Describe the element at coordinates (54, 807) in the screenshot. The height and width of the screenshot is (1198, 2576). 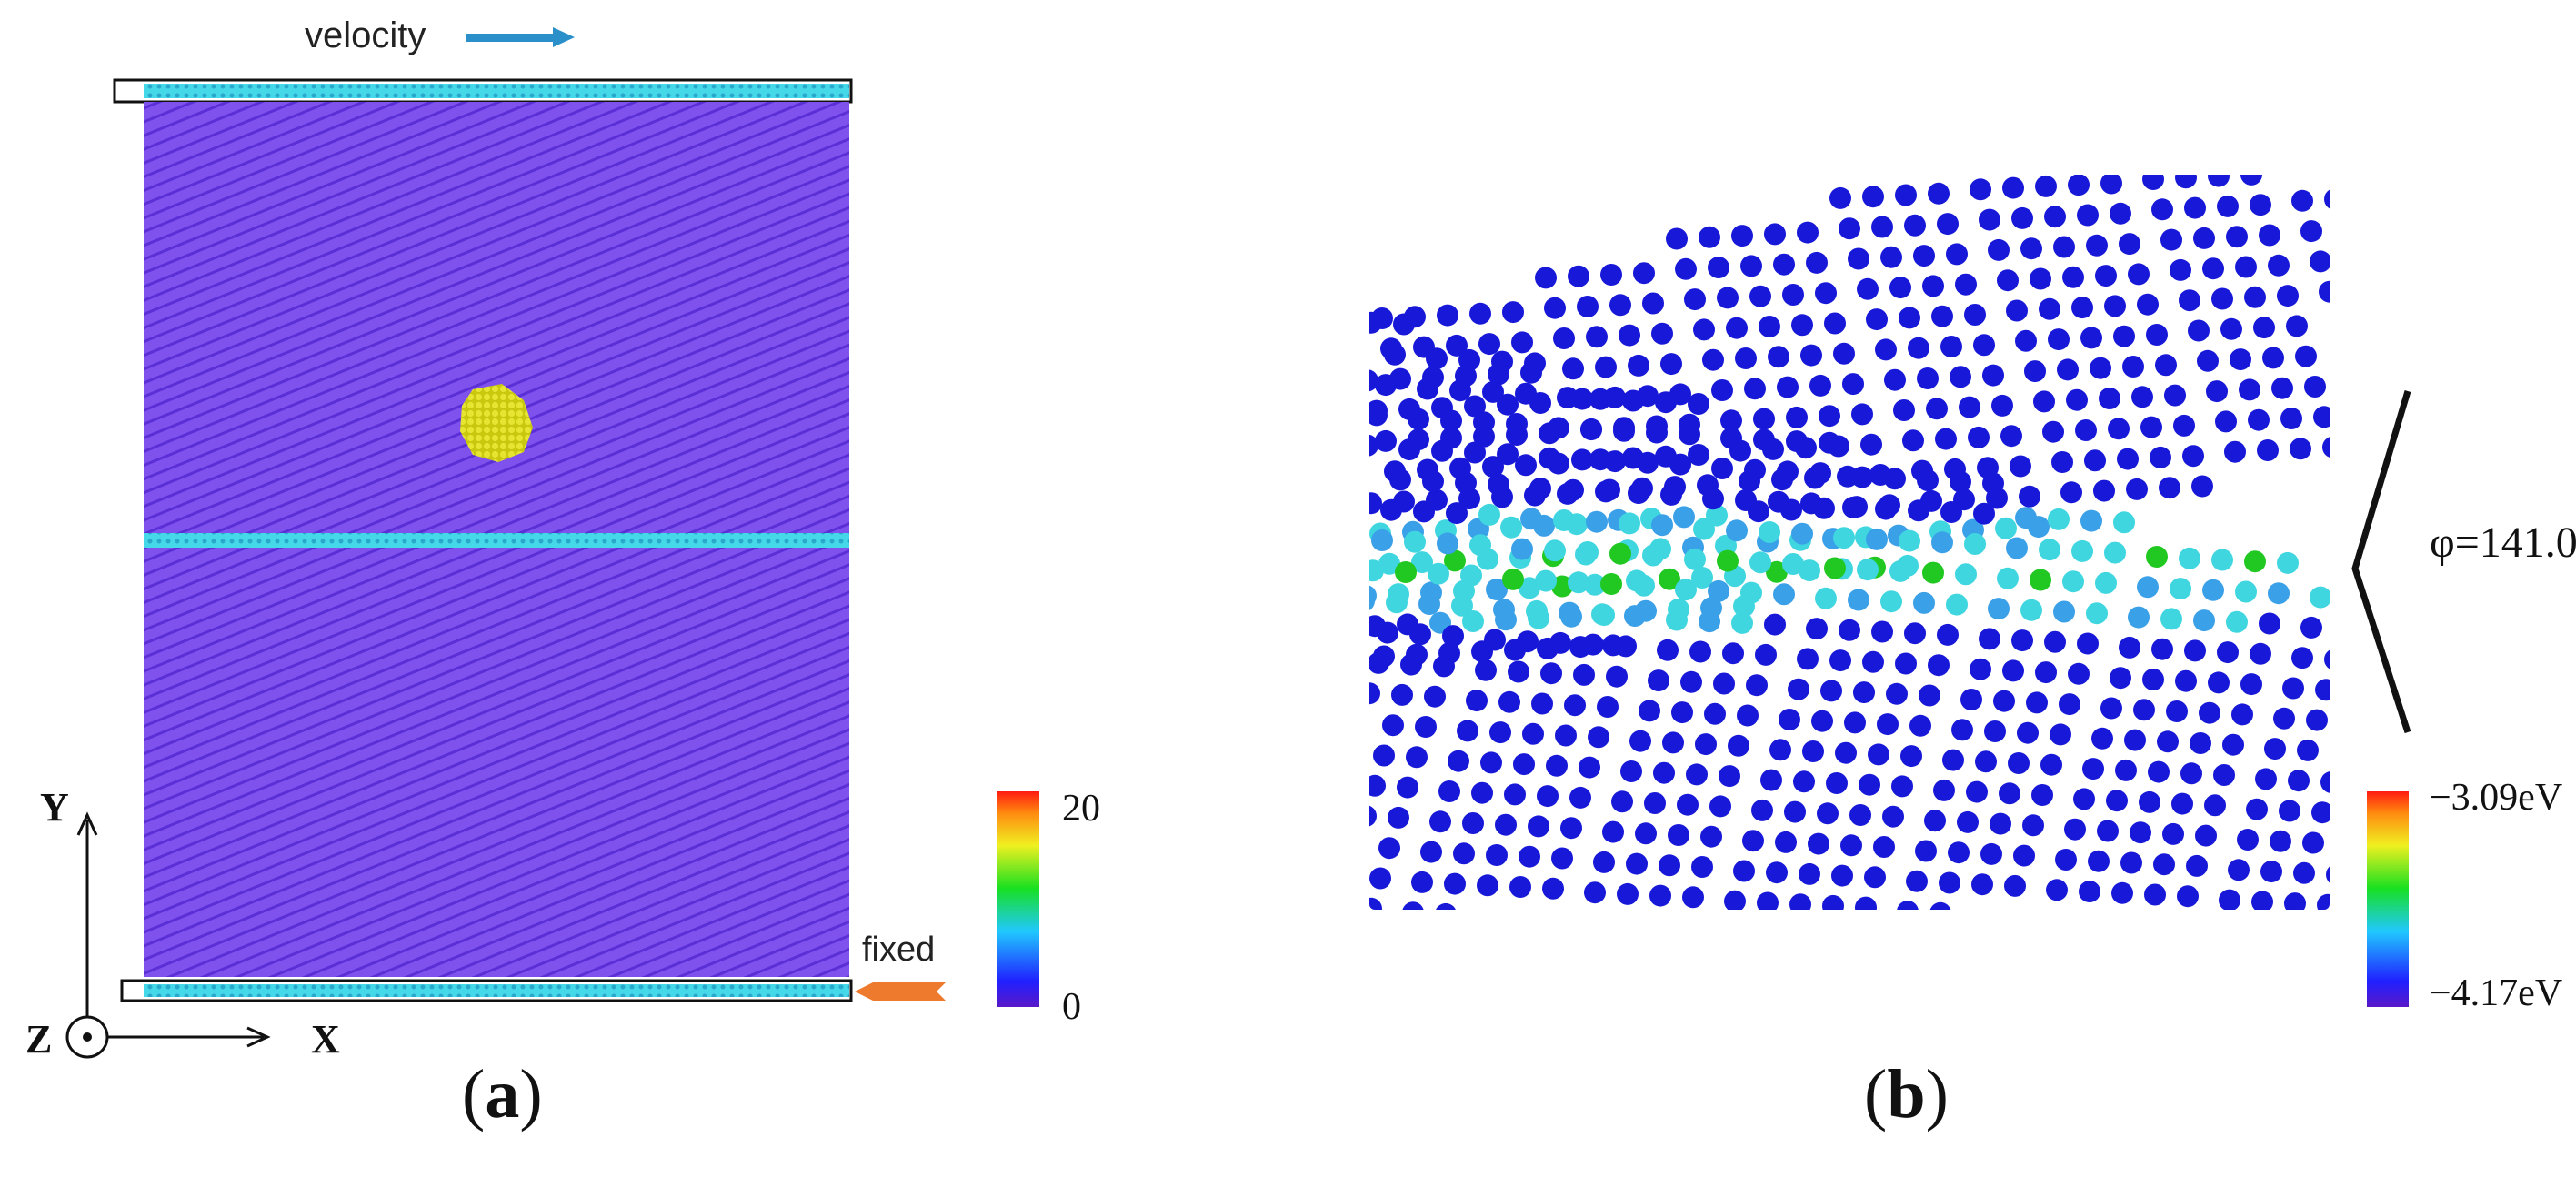
I see `axis-y-label: Y` at that location.